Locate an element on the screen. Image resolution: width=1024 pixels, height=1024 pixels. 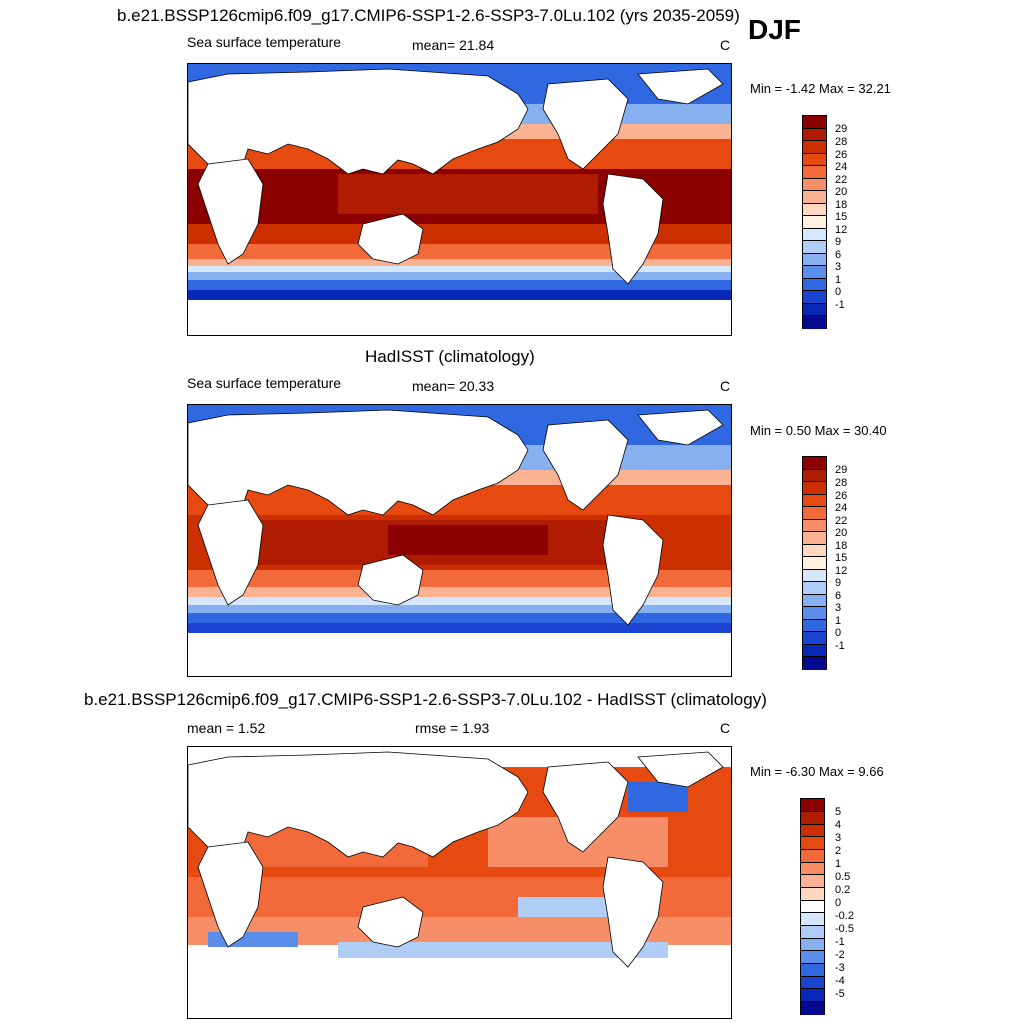
panel1-tick: 9 is located at coordinates (838, 242).